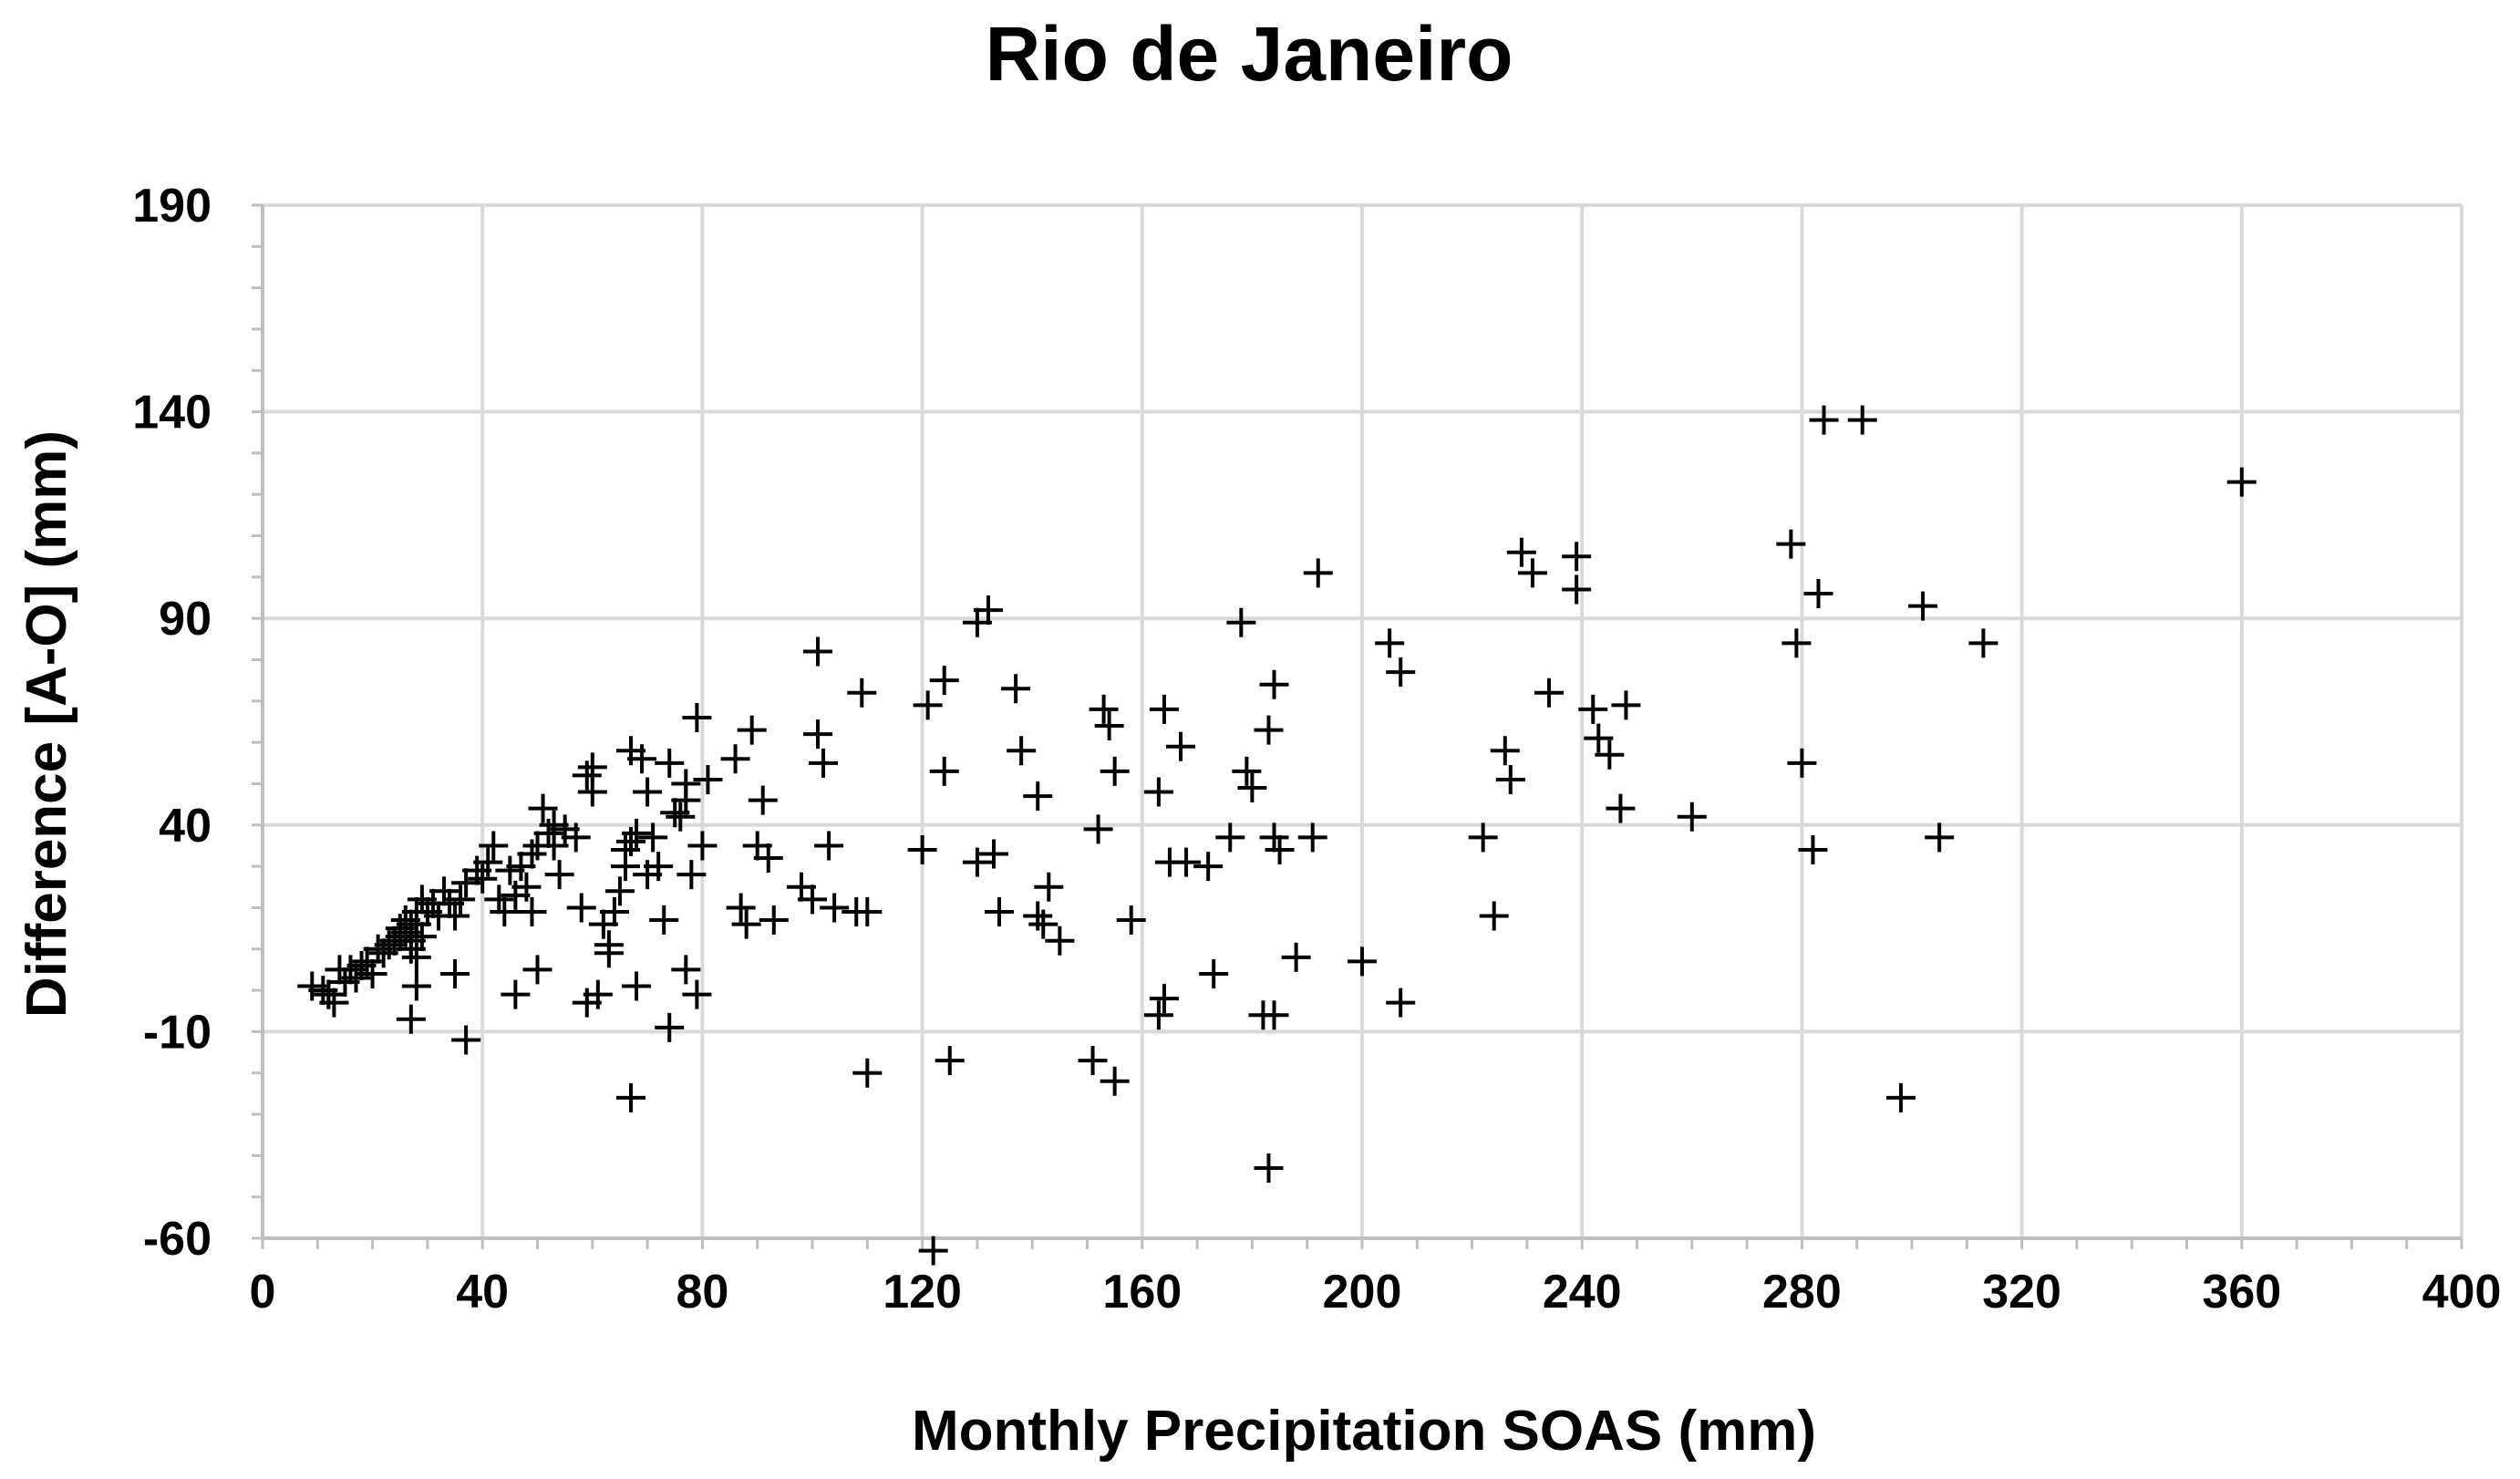 This screenshot has width=2520, height=1479. What do you see at coordinates (47, 724) in the screenshot?
I see `y-axis-title: Difference [A-O] (mm)` at bounding box center [47, 724].